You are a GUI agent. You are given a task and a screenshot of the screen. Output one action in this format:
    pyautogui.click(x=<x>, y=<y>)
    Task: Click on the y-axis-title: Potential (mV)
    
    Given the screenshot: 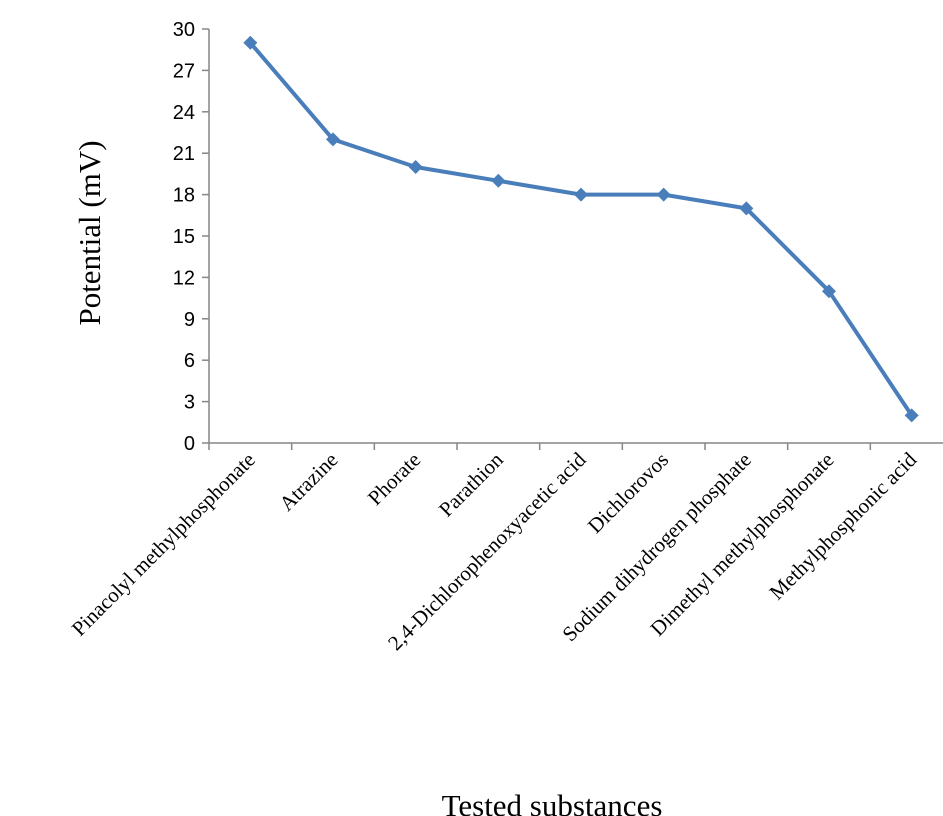 What is the action you would take?
    pyautogui.click(x=89, y=232)
    